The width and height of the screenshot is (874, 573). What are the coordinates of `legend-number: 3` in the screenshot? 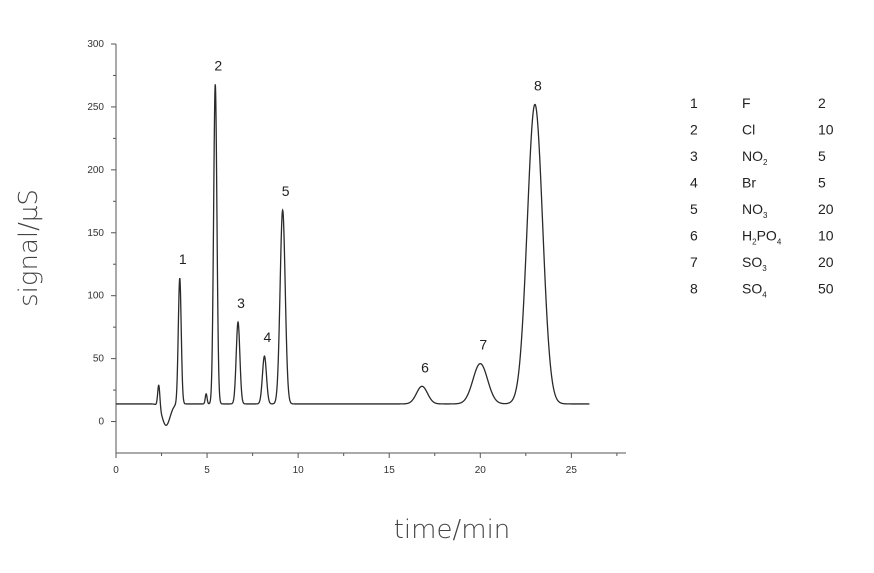 It's located at (694, 156).